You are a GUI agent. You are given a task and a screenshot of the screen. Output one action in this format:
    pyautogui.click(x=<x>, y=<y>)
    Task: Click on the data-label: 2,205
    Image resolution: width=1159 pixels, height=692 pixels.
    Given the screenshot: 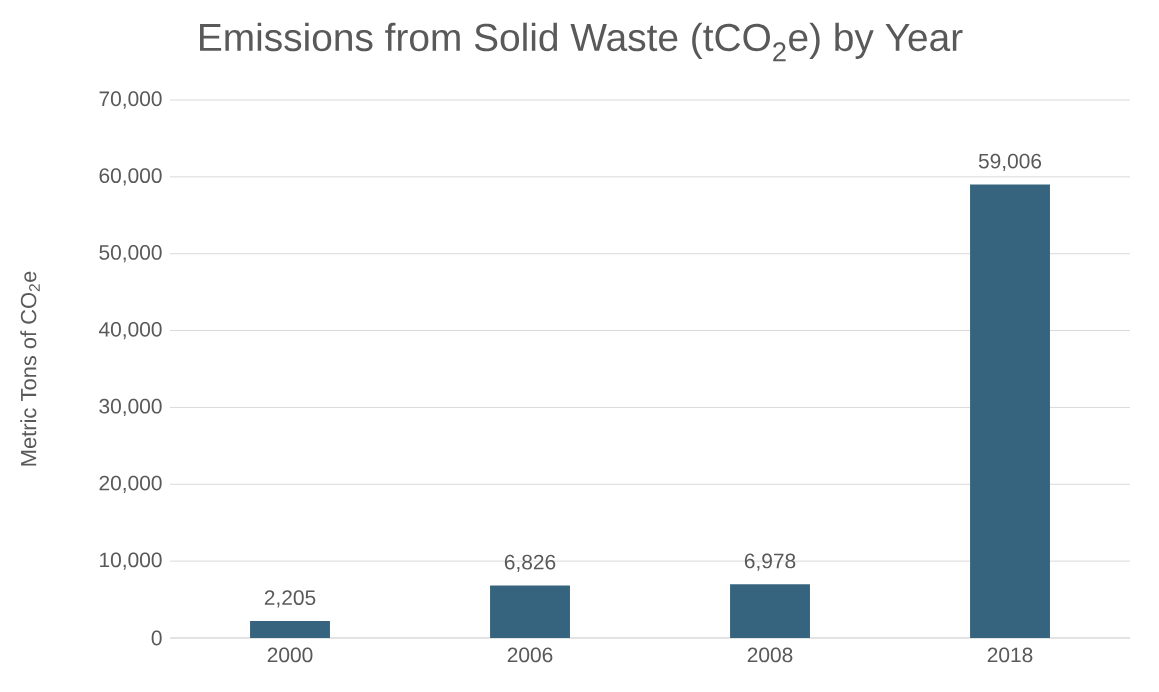 What is the action you would take?
    pyautogui.click(x=290, y=599)
    